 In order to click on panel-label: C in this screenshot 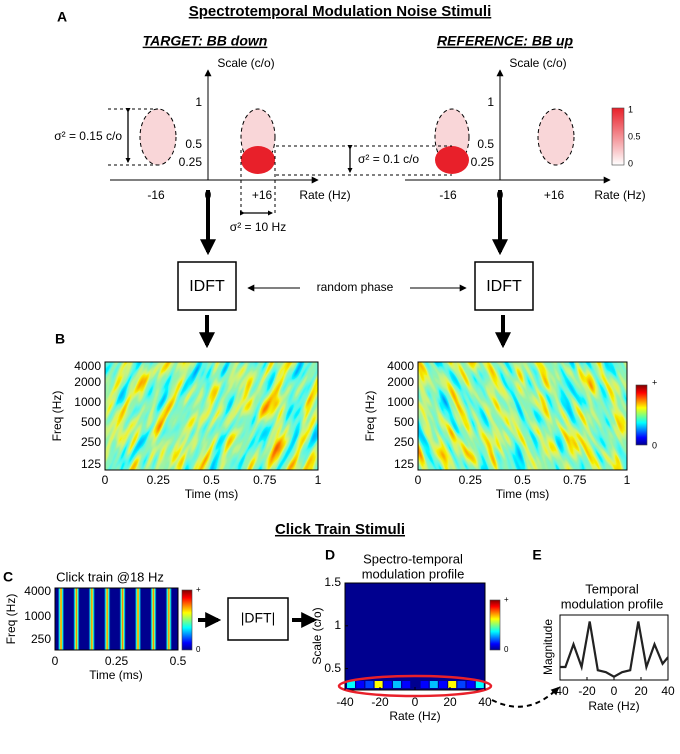, I will do `click(8, 577)`.